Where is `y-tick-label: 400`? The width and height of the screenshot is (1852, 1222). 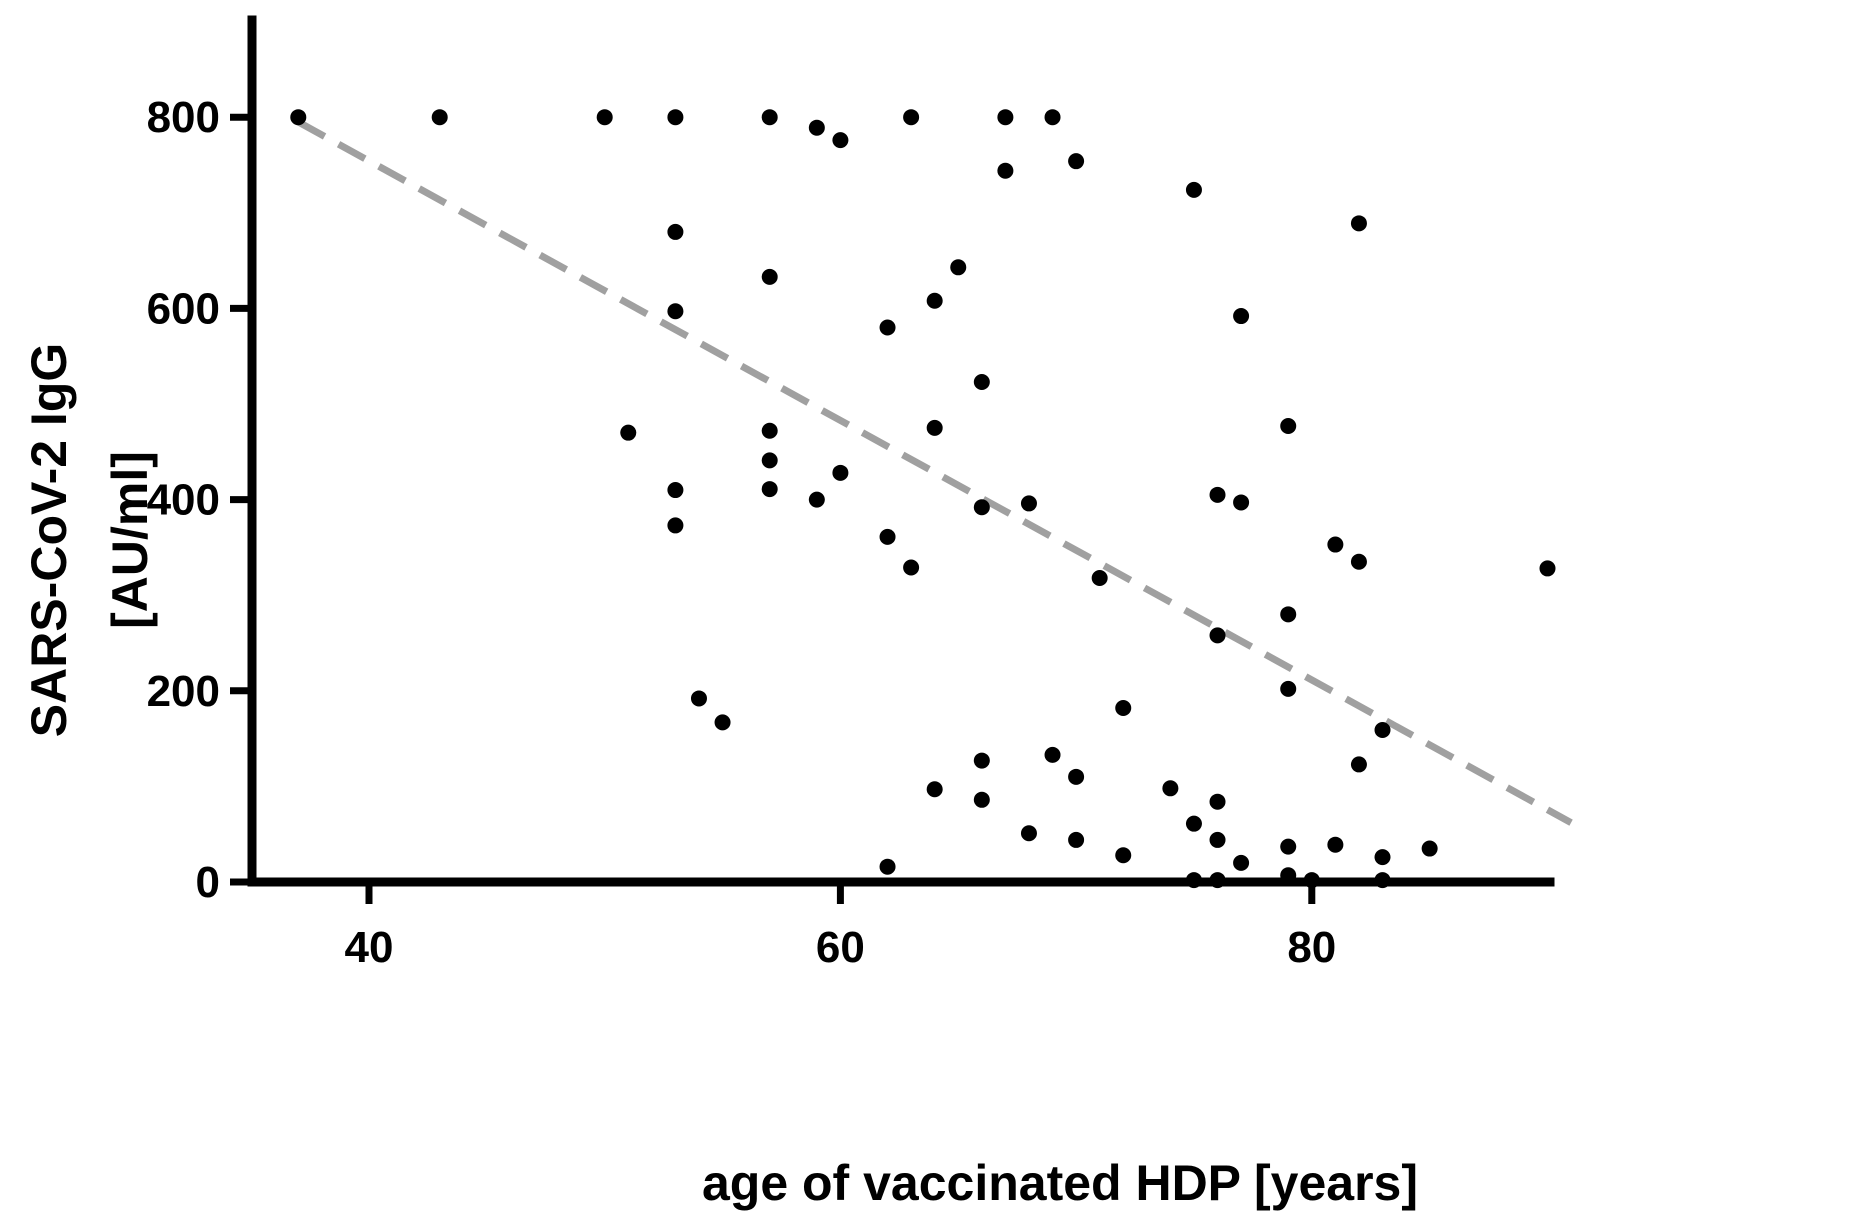
y-tick-label: 400 is located at coordinates (183, 500).